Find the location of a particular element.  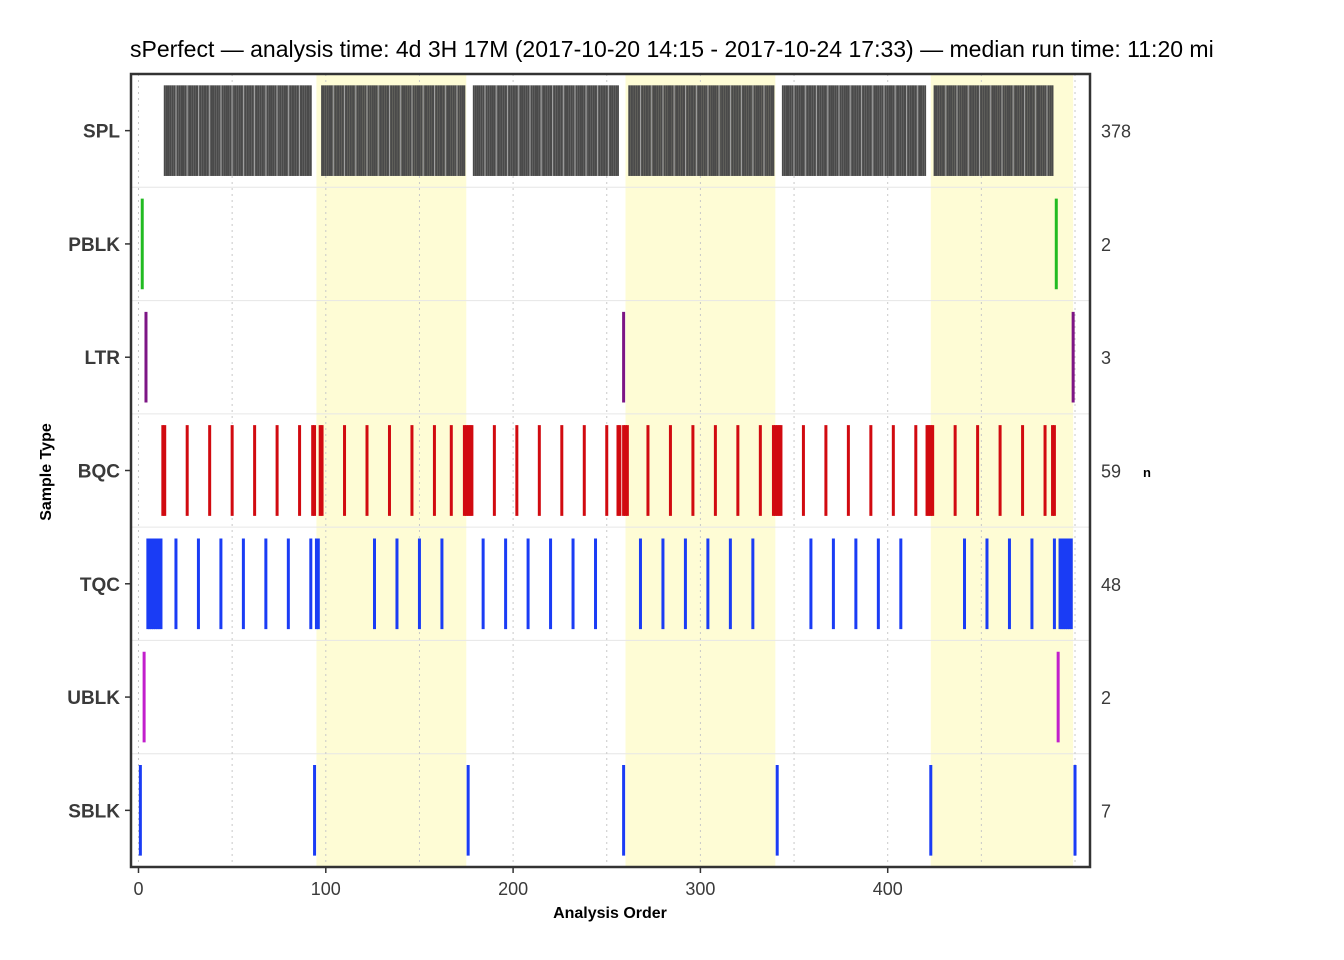

y-tick-label-pblk: PBLK is located at coordinates (94, 245).